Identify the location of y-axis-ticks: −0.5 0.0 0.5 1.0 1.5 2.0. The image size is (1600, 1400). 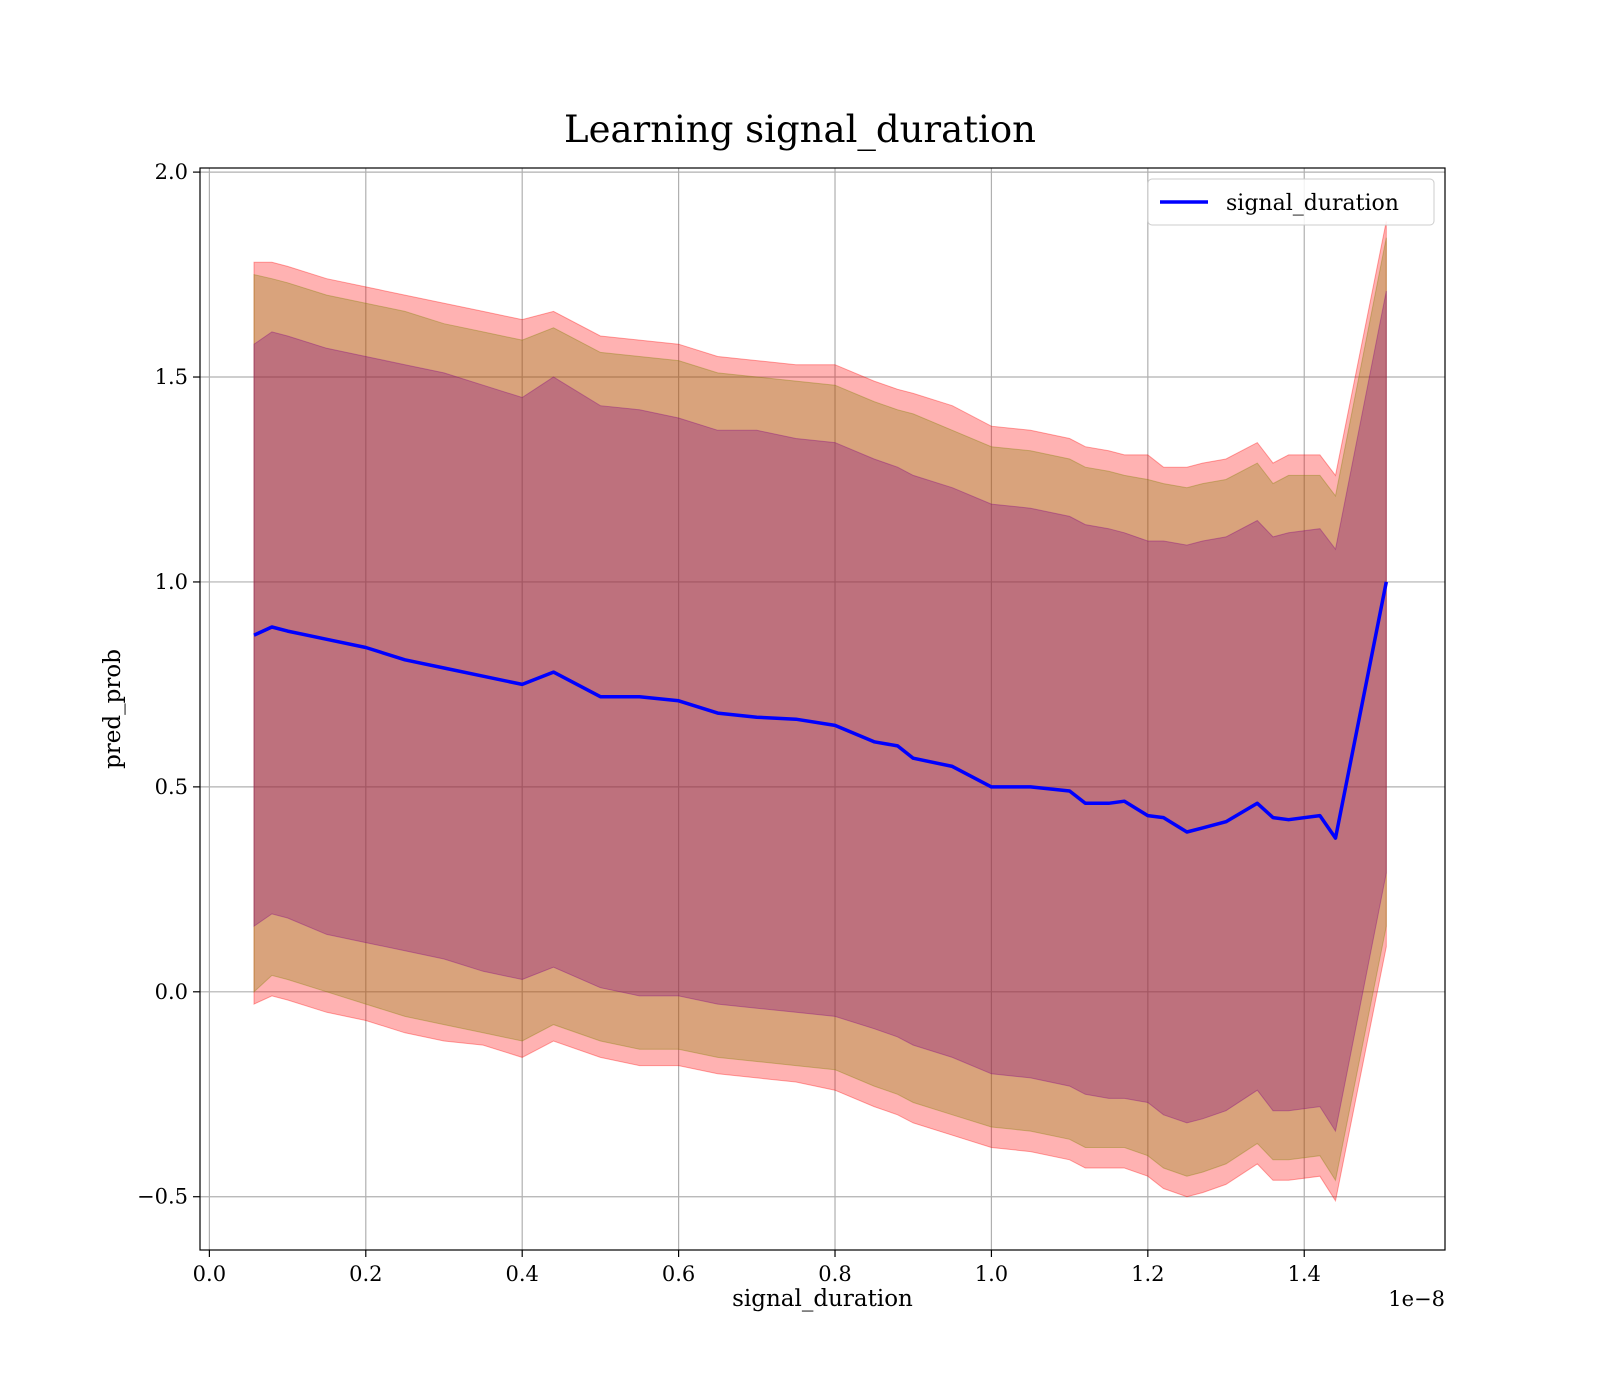
(168, 684).